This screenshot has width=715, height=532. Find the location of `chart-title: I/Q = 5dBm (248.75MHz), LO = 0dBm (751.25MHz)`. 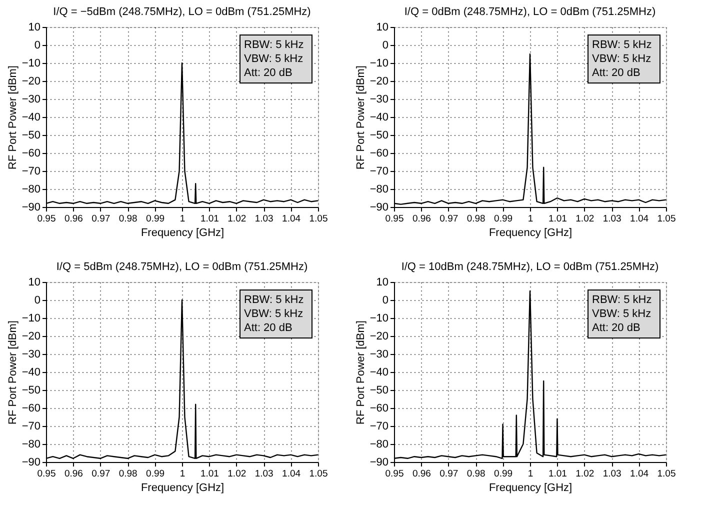

chart-title: I/Q = 5dBm (248.75MHz), LO = 0dBm (751.25MHz) is located at coordinates (182, 267).